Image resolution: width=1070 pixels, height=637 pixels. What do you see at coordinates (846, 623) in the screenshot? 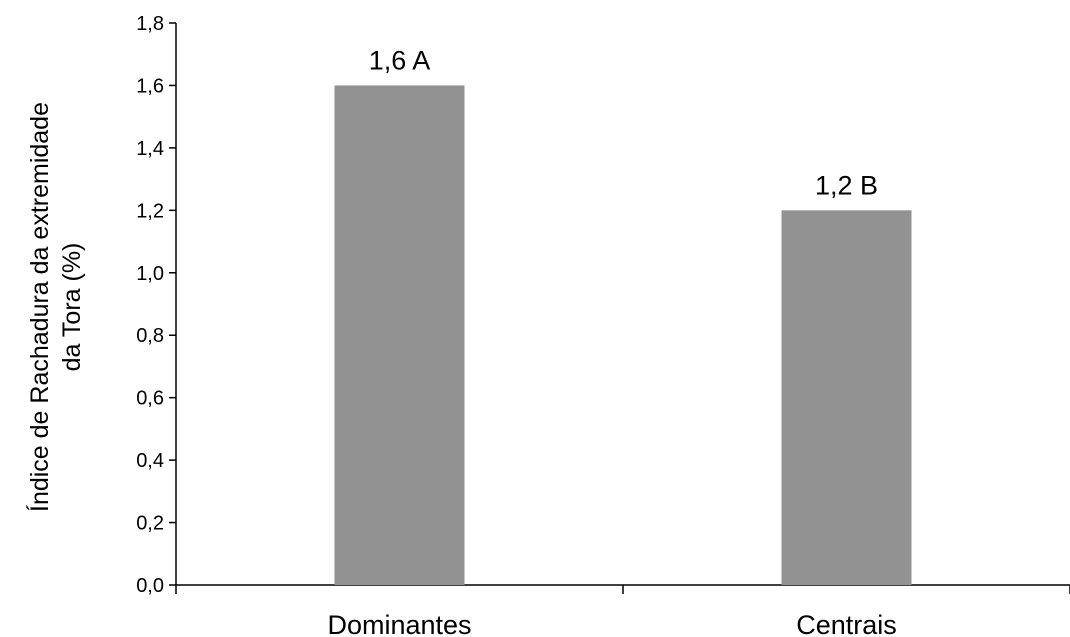
I see `x-category-label: Centrais` at bounding box center [846, 623].